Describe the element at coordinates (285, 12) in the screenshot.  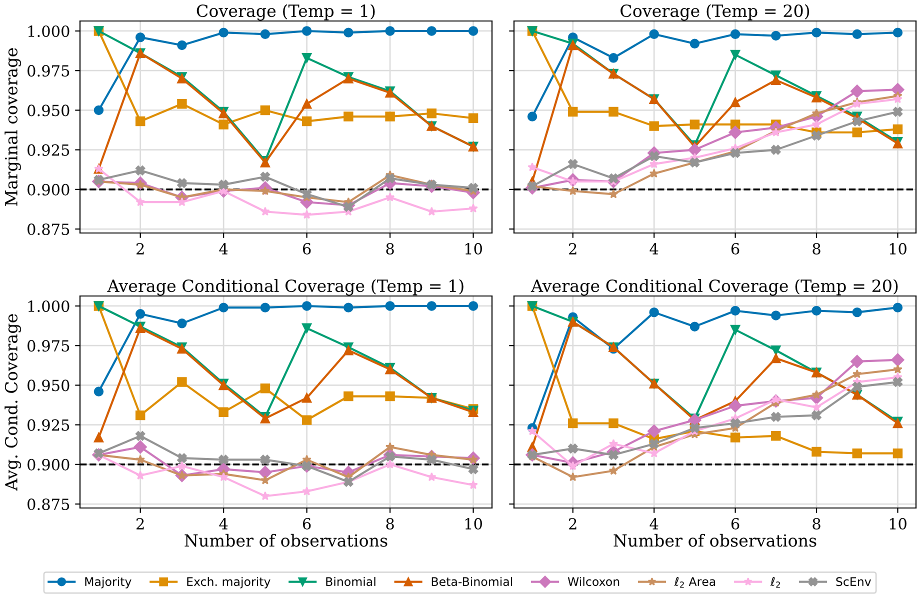
I see `chart-title: Coverage (Temp = 1)` at that location.